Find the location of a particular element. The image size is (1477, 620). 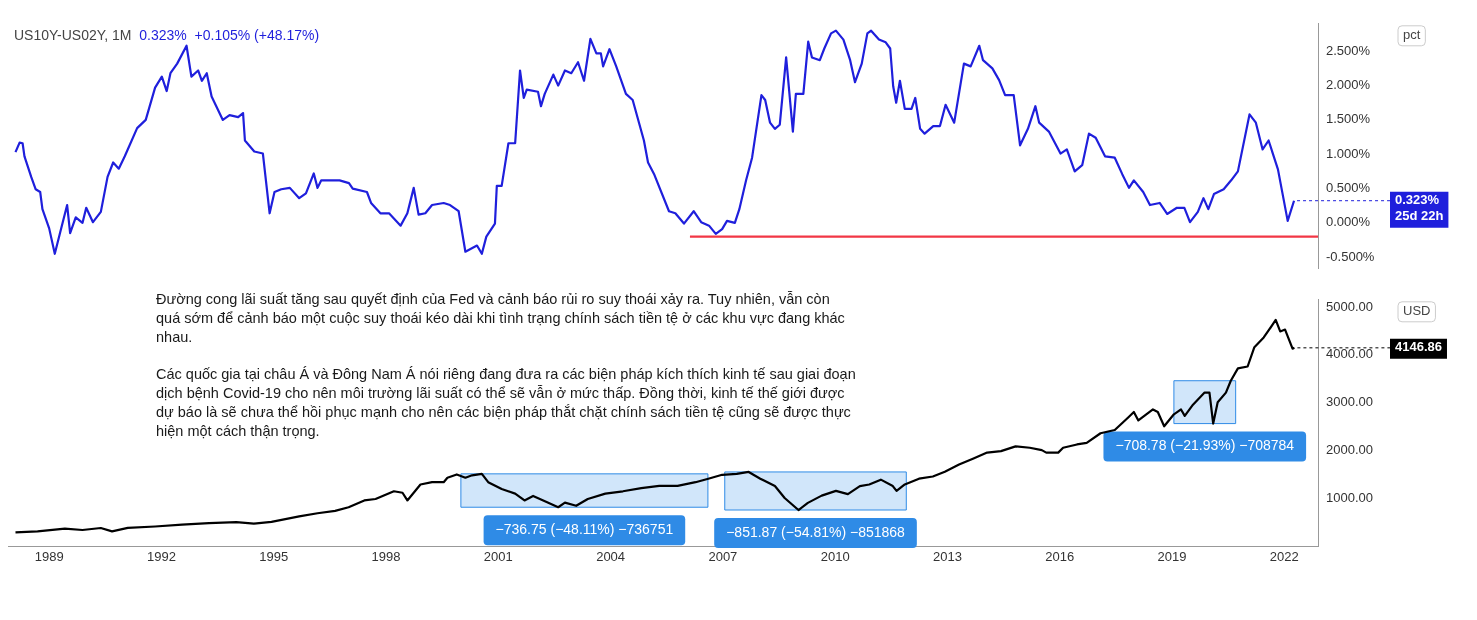

y-tick-label: 4000.00 is located at coordinates (1349, 354).